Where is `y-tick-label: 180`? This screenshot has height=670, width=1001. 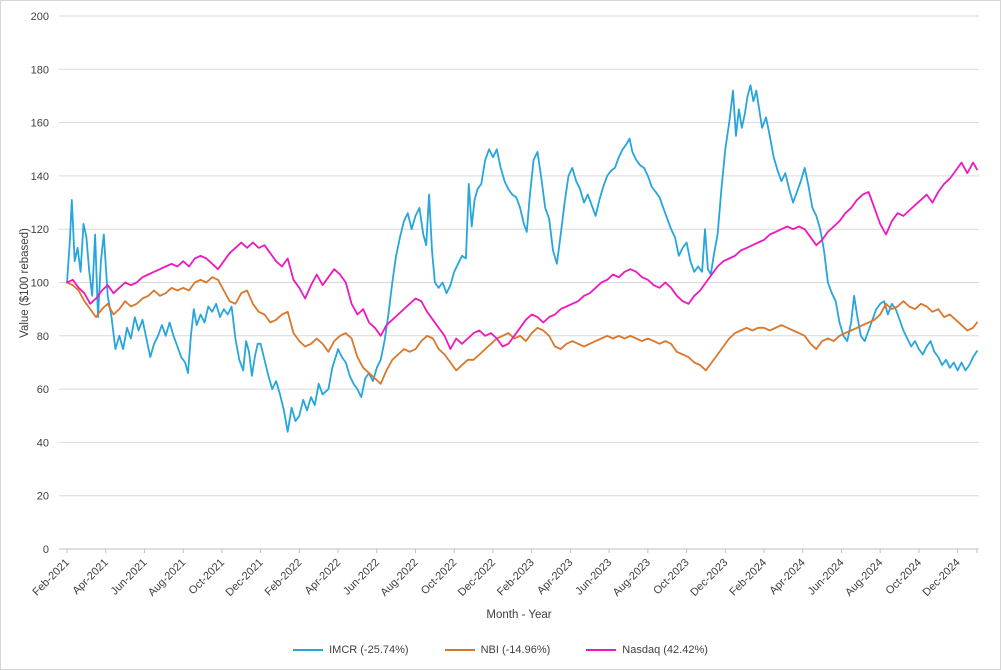 y-tick-label: 180 is located at coordinates (40, 70).